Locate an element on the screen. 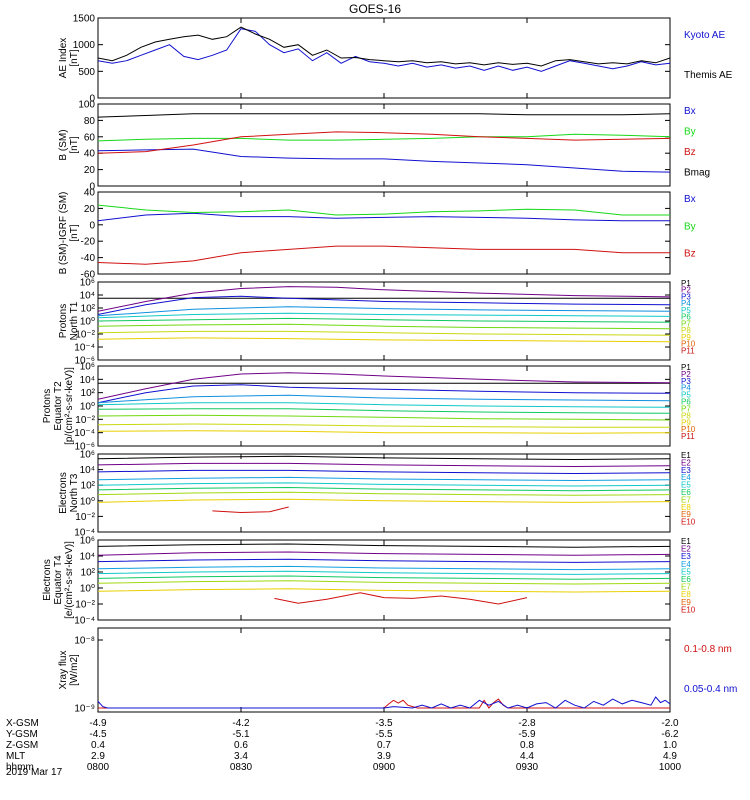 The image size is (750, 800). x-row-label: Z-GSM is located at coordinates (22, 745).